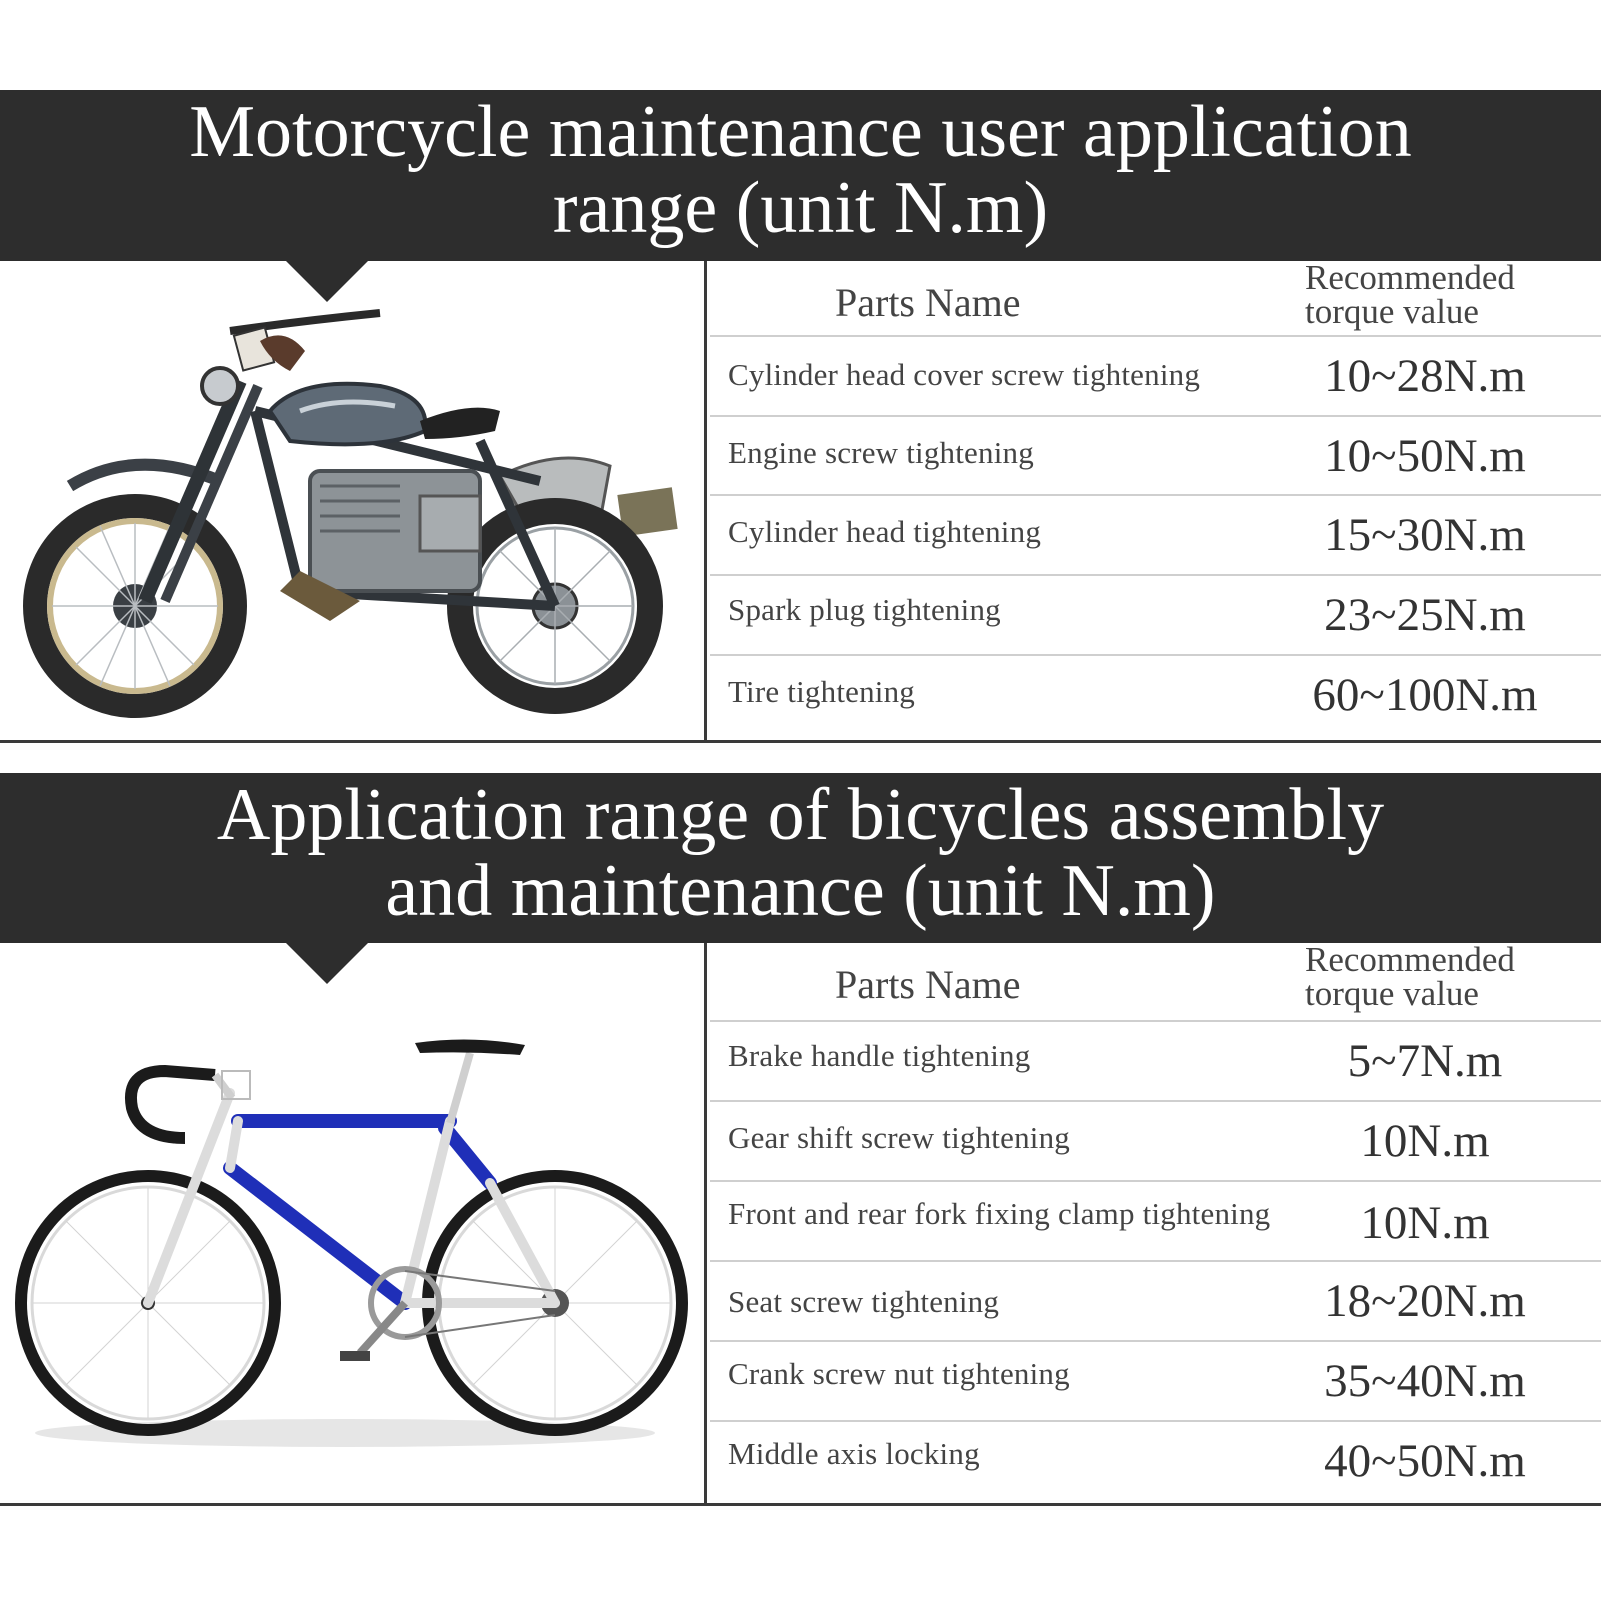  Describe the element at coordinates (864, 1301) in the screenshot. I see `part-name: Seat screw tightening` at that location.